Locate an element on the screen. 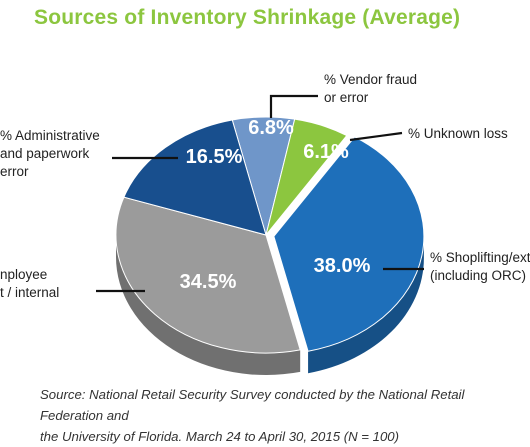 This screenshot has height=447, width=530. callout-label: nployee is located at coordinates (23, 274).